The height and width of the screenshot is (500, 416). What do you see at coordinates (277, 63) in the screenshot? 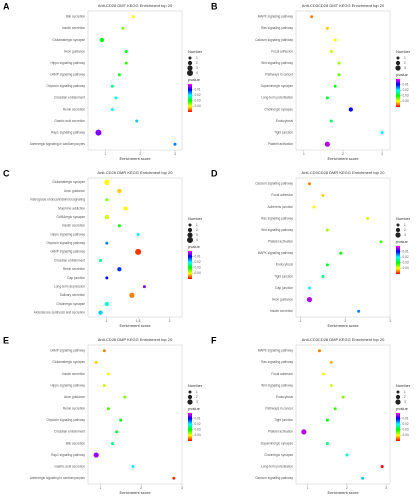
I see `y-tick-label: Wnt signaling pathway` at bounding box center [277, 63].